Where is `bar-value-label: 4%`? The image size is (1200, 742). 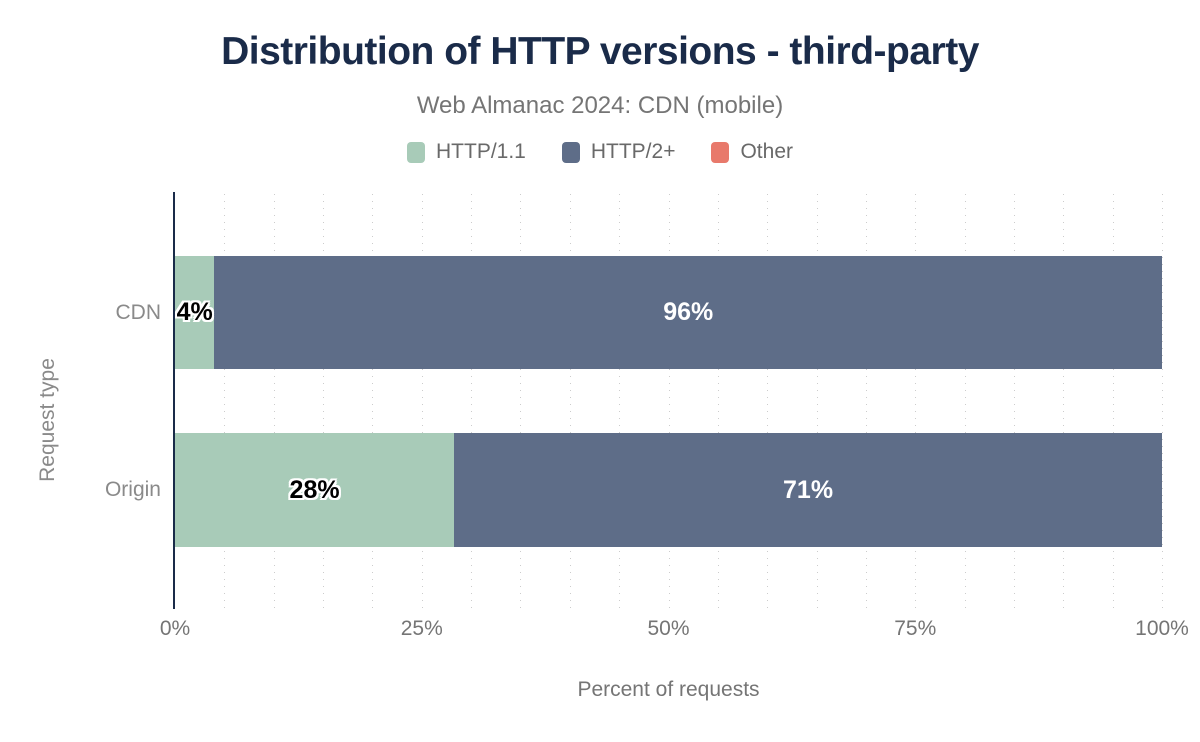 bar-value-label: 4% is located at coordinates (194, 312).